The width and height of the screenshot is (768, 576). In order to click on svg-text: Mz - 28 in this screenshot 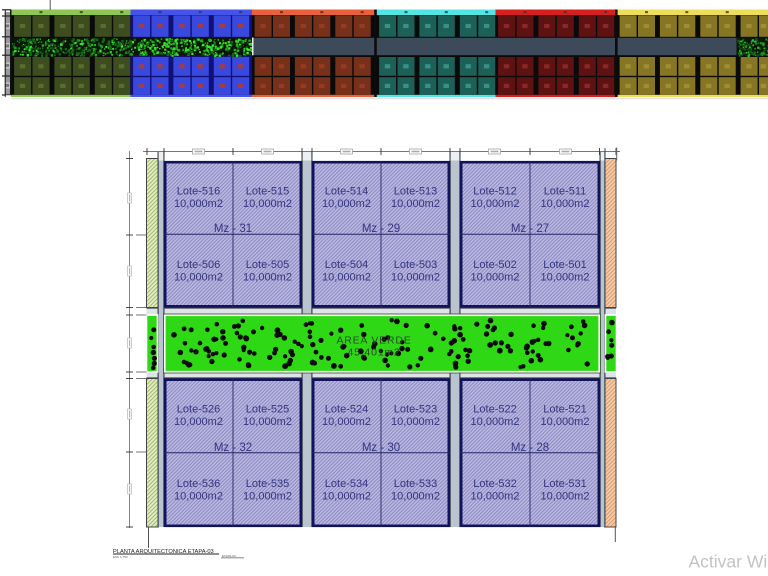, I will do `click(530, 448)`.